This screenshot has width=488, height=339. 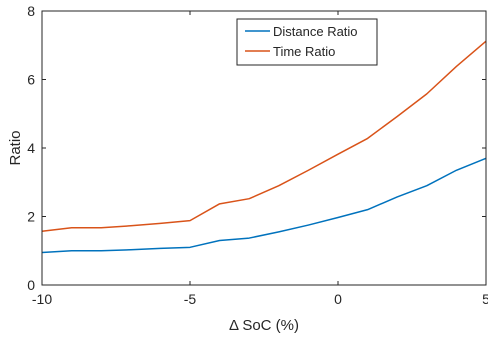 What do you see at coordinates (338, 299) in the screenshot?
I see `x-tick-label: 0` at bounding box center [338, 299].